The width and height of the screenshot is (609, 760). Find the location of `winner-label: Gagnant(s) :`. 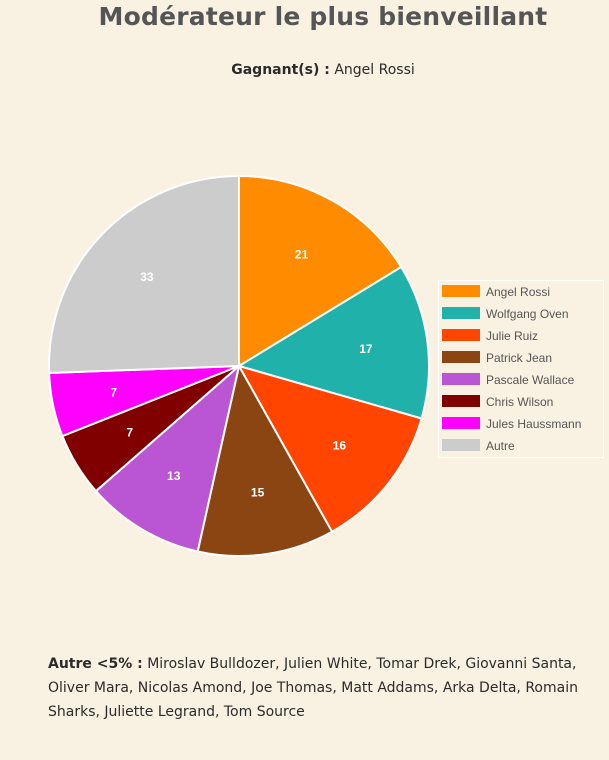

winner-label: Gagnant(s) : is located at coordinates (280, 70).